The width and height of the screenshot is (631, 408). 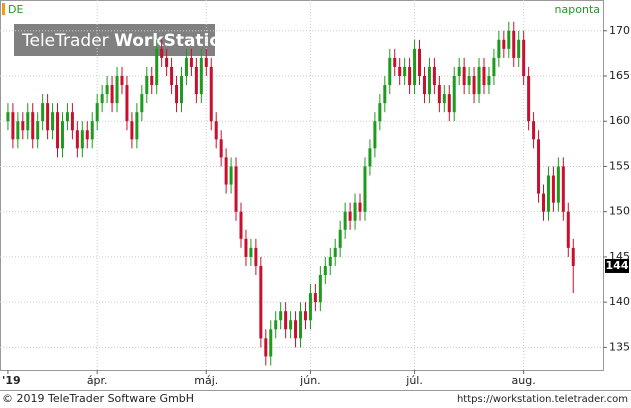 I want to click on x-tick-label: máj., so click(x=206, y=380).